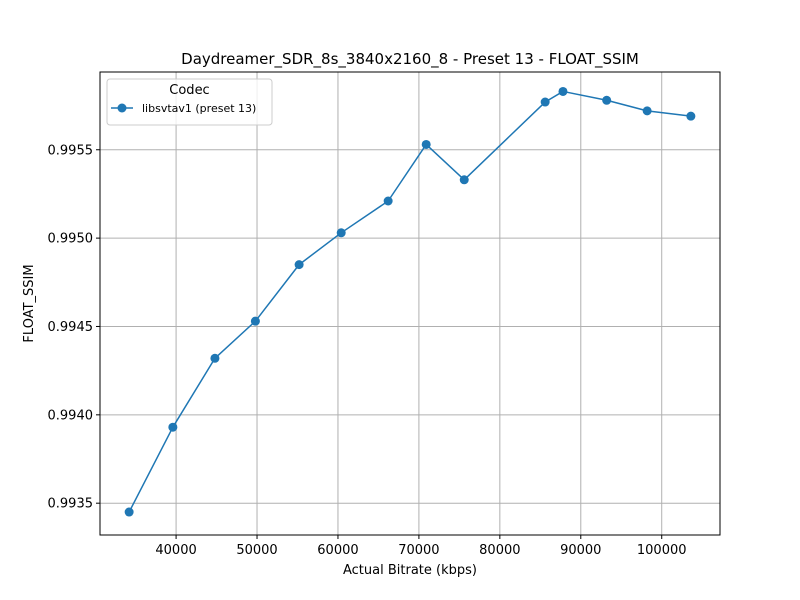 This screenshot has width=800, height=600. Describe the element at coordinates (580, 550) in the screenshot. I see `x-tick-label: 90000` at that location.